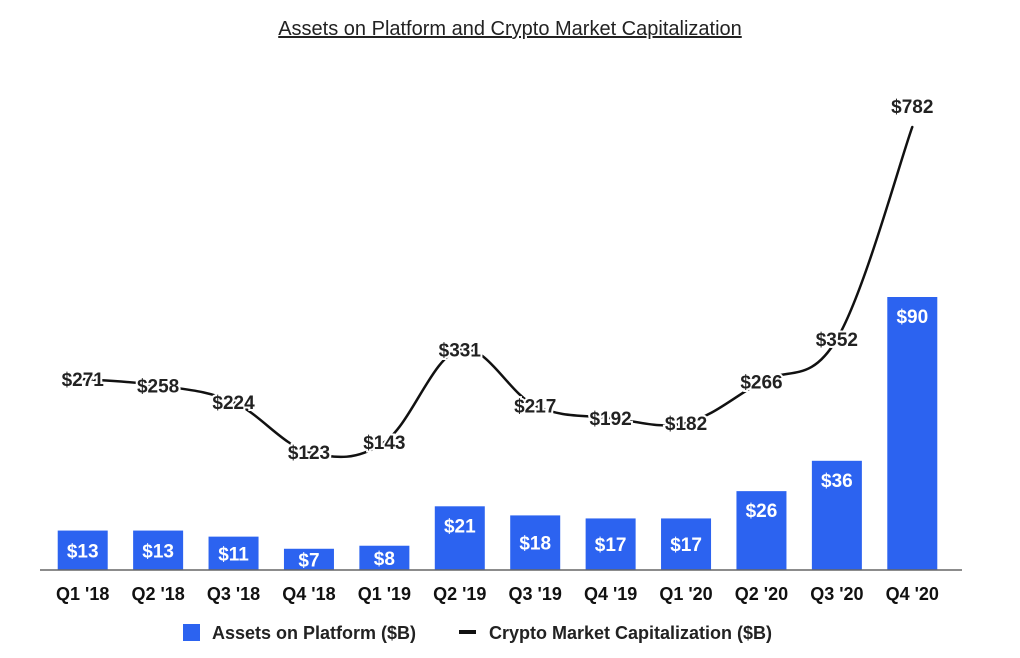  Describe the element at coordinates (836, 594) in the screenshot. I see `x-tick-label: Q3 '20` at that location.